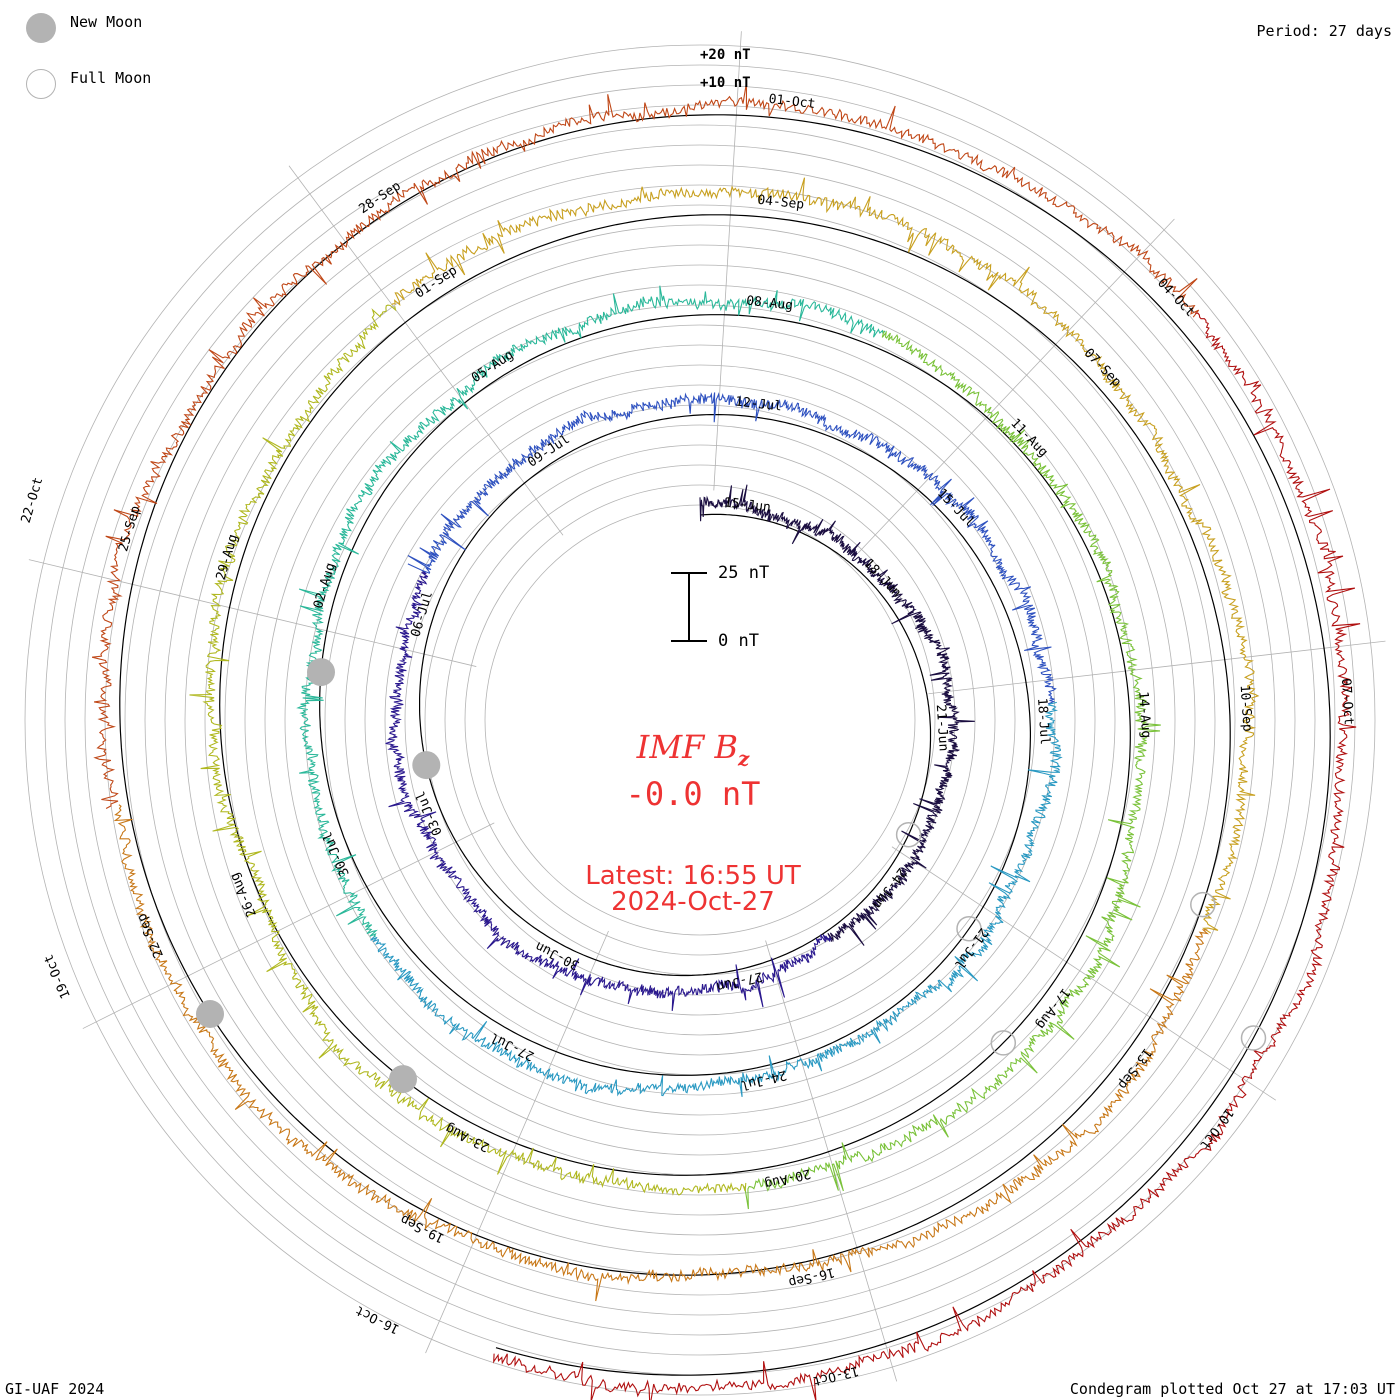  What do you see at coordinates (725, 83) in the screenshot?
I see `ring-scale-10-label: +10 nT` at bounding box center [725, 83].